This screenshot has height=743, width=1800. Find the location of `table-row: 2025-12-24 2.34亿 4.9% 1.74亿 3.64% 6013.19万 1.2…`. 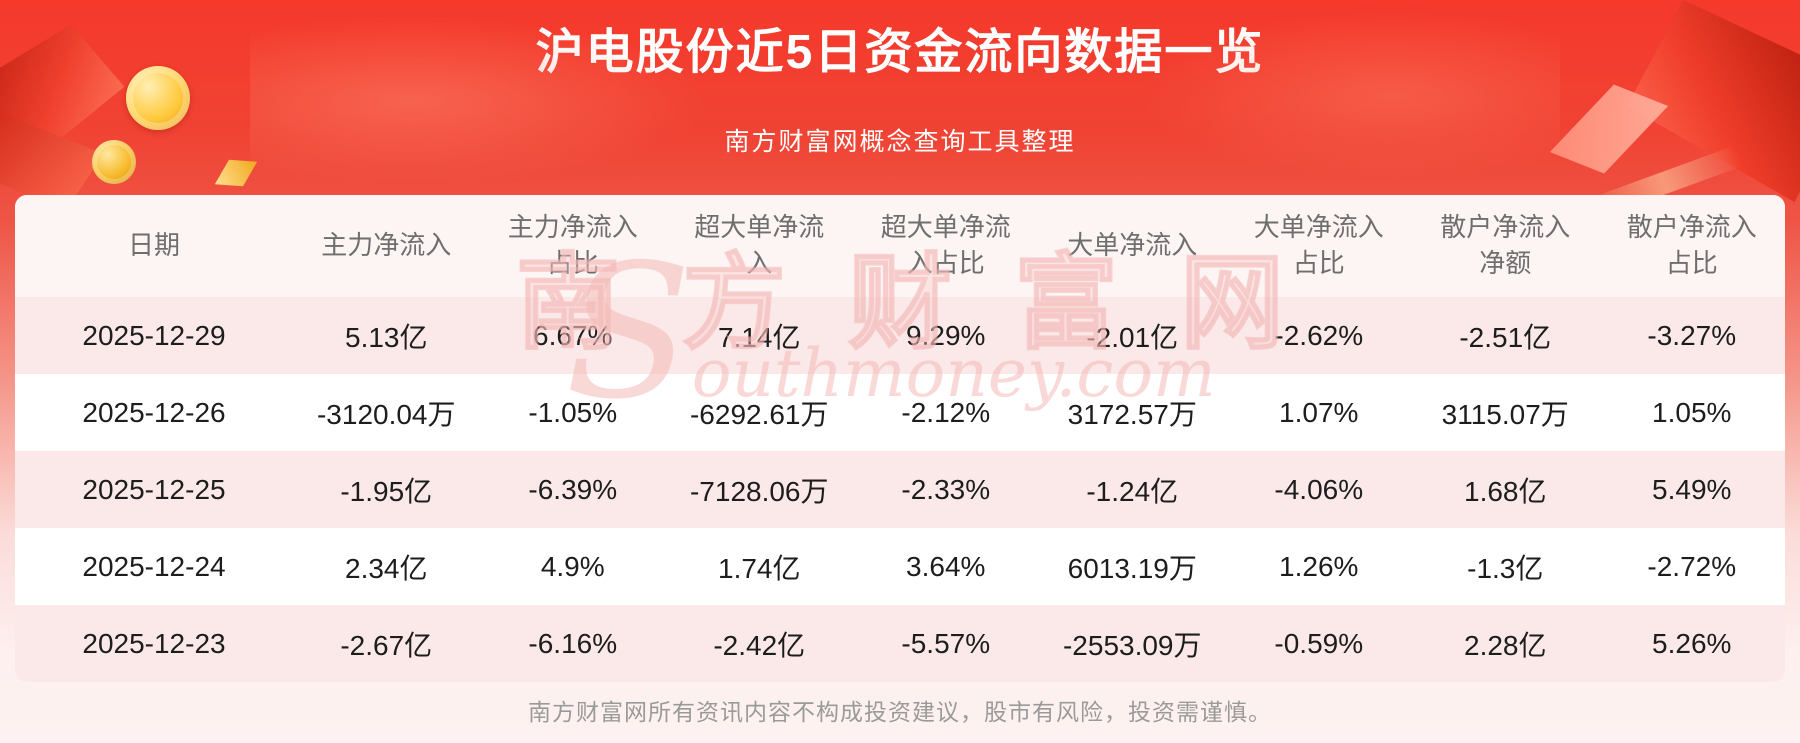

table-row: 2025-12-24 2.34亿 4.9% 1.74亿 3.64% 6013.19万 1.2… is located at coordinates (900, 566).